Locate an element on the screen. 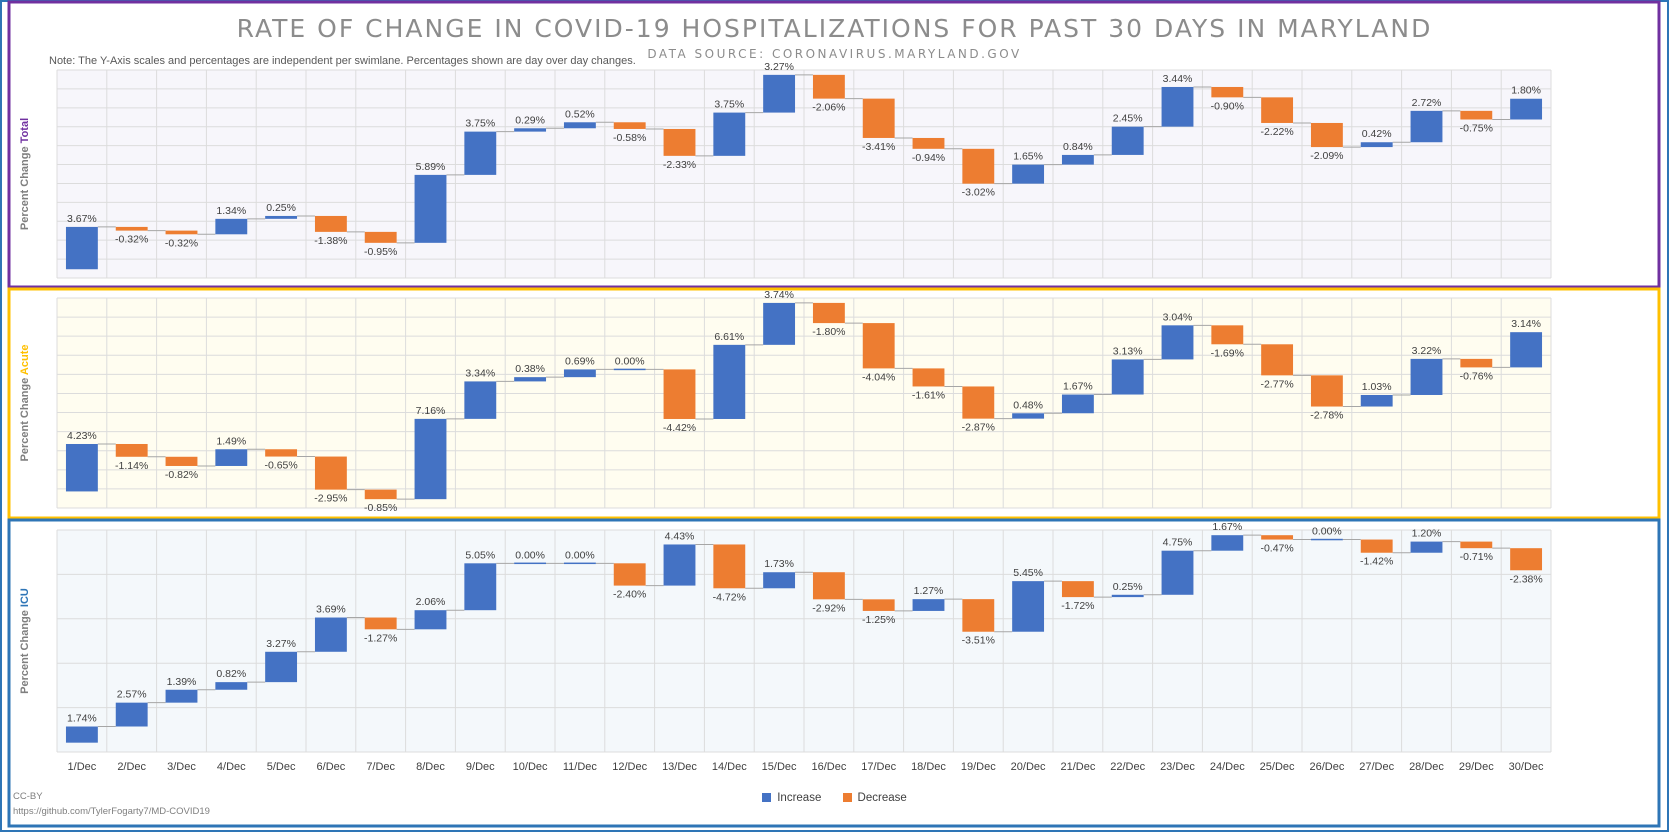 This screenshot has height=832, width=1669. data-label: 6.61% is located at coordinates (729, 337).